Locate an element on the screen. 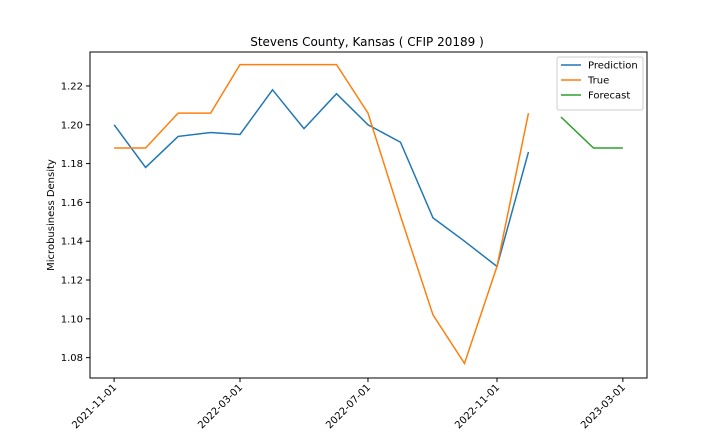 This screenshot has width=720, height=432. x-tick-label: 2022-07-01 is located at coordinates (348, 406).